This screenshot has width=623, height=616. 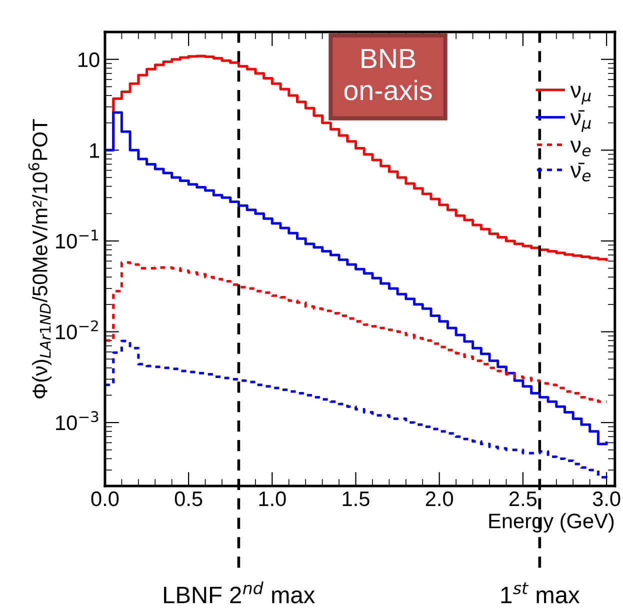 I want to click on x-tick-label: 0.0, so click(x=105, y=498).